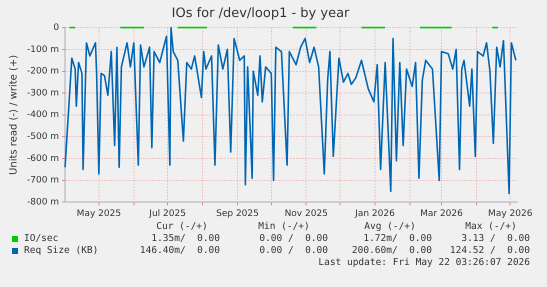 Image resolution: width=547 pixels, height=287 pixels. Describe the element at coordinates (167, 213) in the screenshot. I see `x-tick-label: Jul 2025` at that location.